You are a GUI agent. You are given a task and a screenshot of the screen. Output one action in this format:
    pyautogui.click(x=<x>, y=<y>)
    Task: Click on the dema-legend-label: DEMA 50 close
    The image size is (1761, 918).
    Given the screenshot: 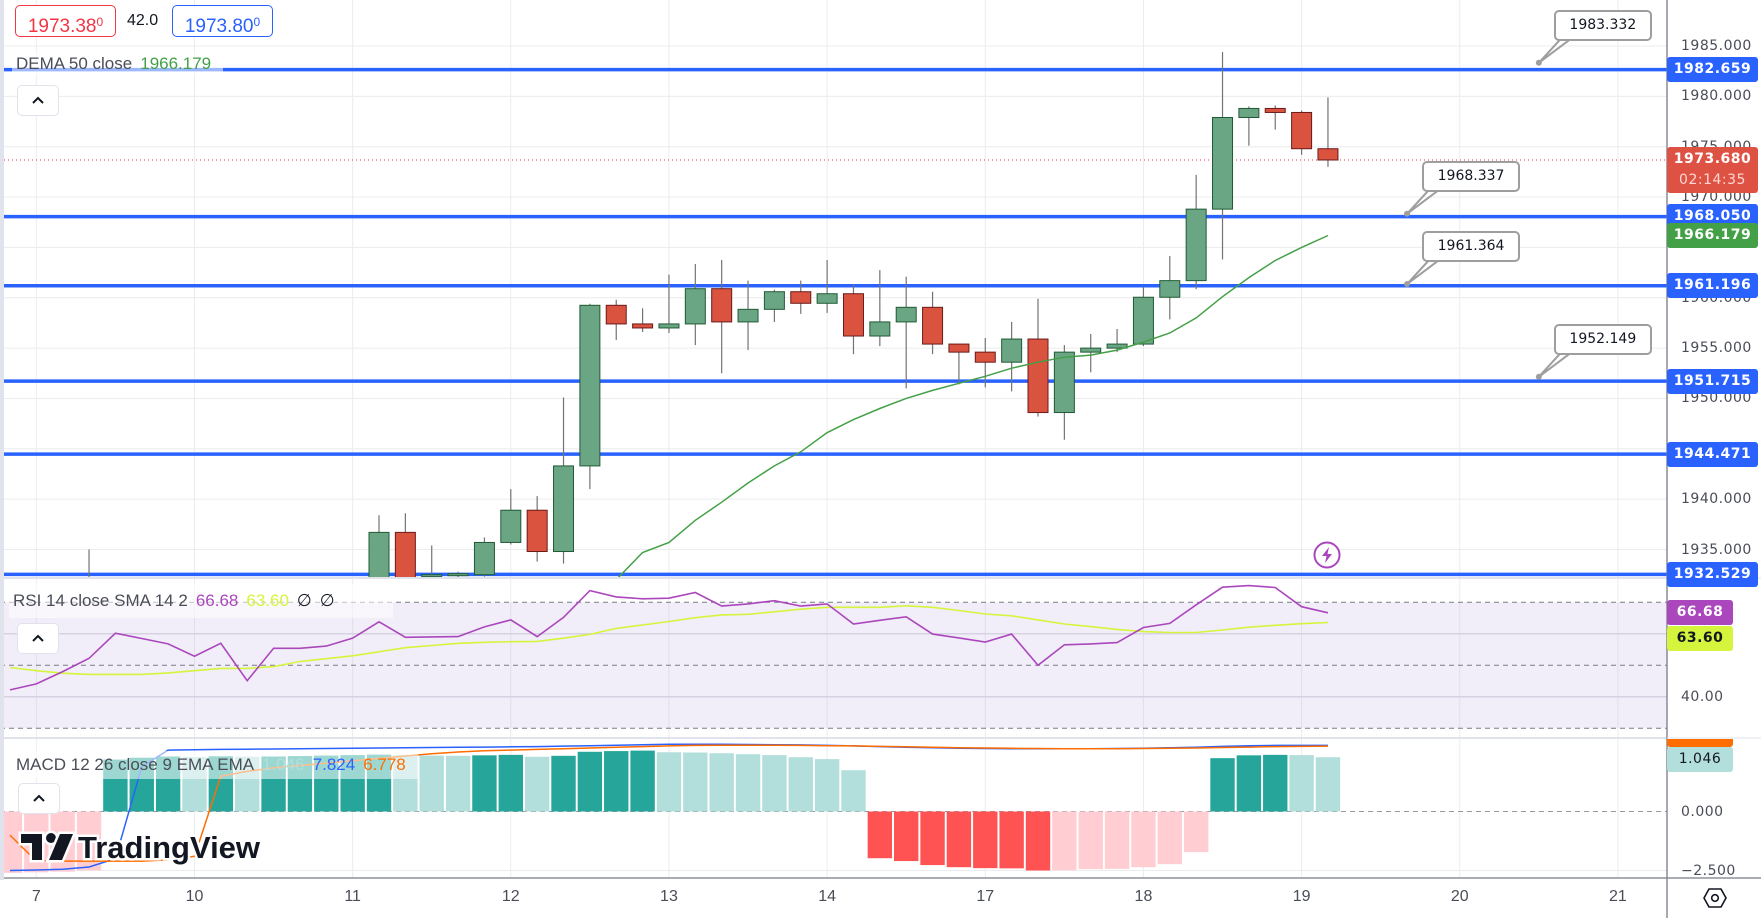 What is the action you would take?
    pyautogui.click(x=74, y=63)
    